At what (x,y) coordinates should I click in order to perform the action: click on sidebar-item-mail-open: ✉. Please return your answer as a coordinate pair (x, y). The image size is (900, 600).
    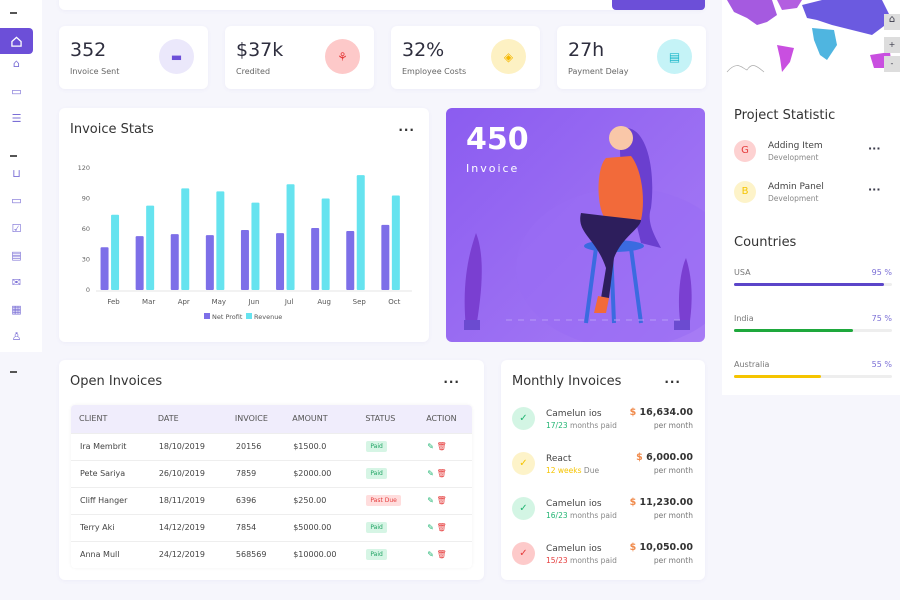
    Looking at the image, I should click on (16, 282).